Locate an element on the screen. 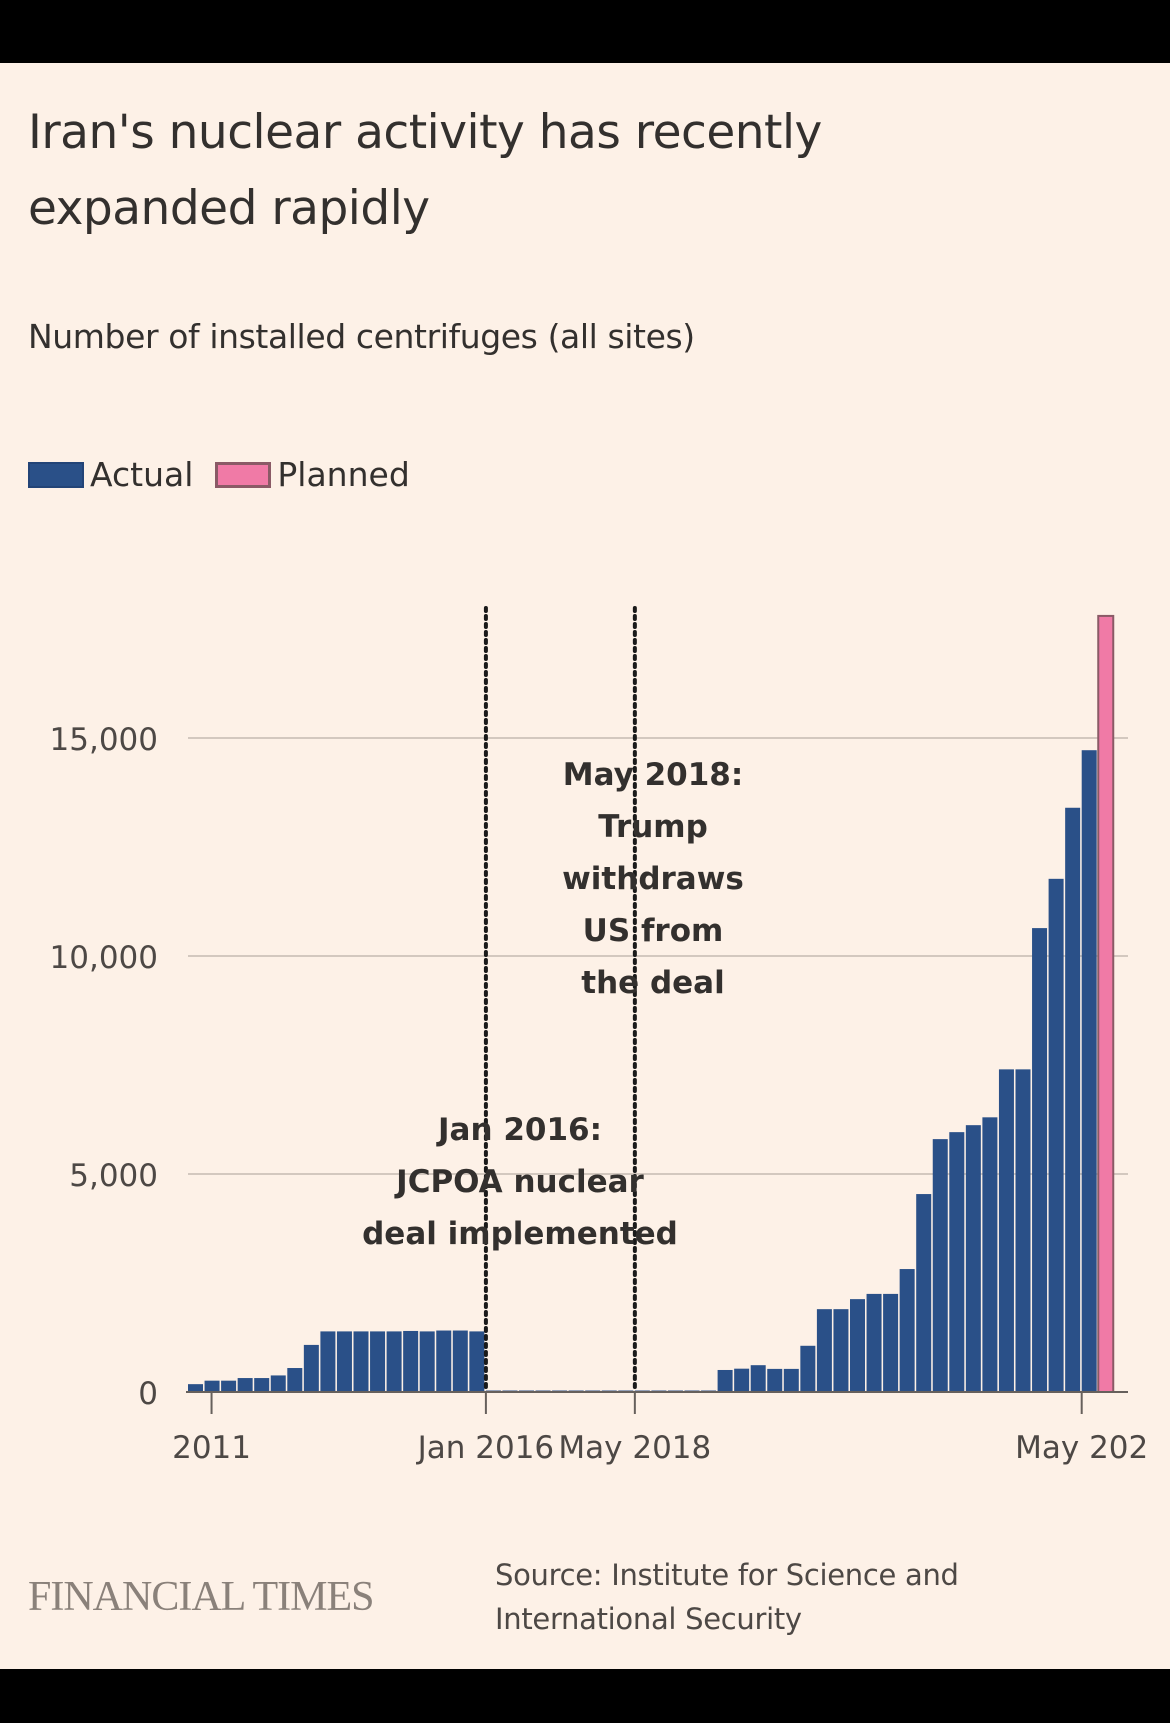 Image resolution: width=1170 pixels, height=1723 pixels. y-tick-label: 0 is located at coordinates (148, 1394).